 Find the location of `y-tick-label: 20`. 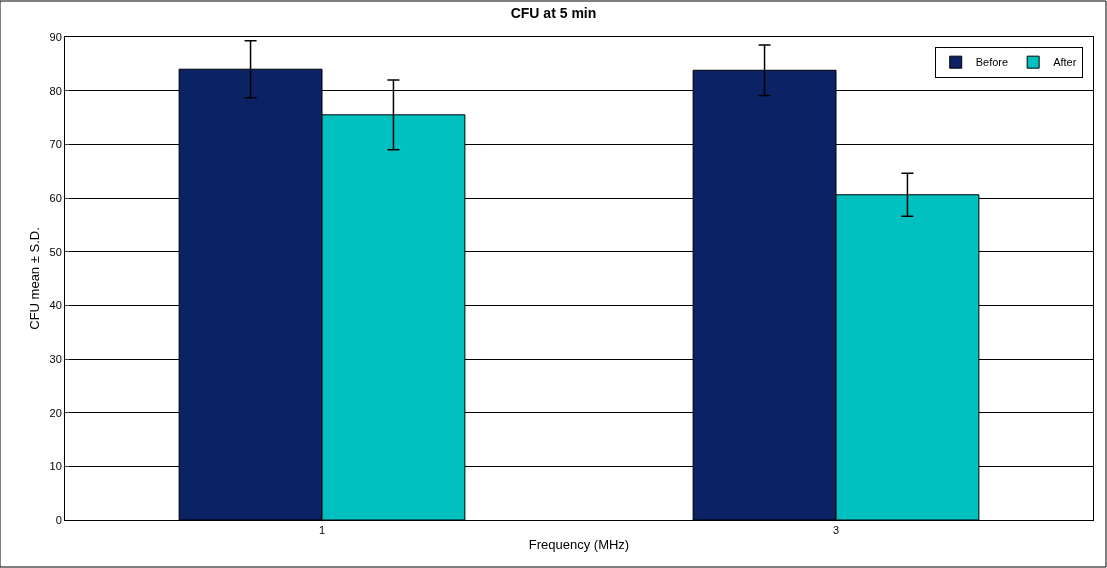

y-tick-label: 20 is located at coordinates (55, 412).